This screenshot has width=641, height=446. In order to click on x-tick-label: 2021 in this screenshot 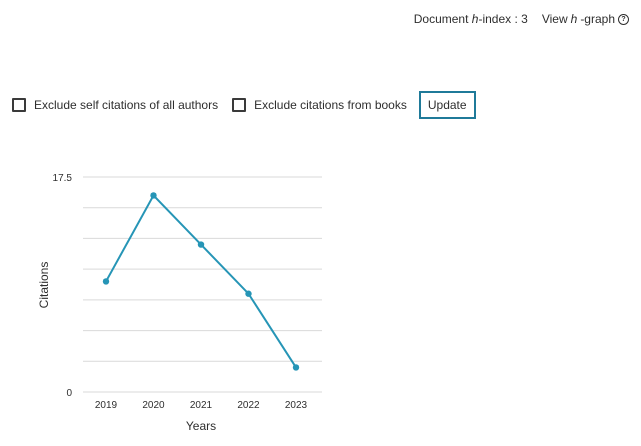, I will do `click(201, 405)`.